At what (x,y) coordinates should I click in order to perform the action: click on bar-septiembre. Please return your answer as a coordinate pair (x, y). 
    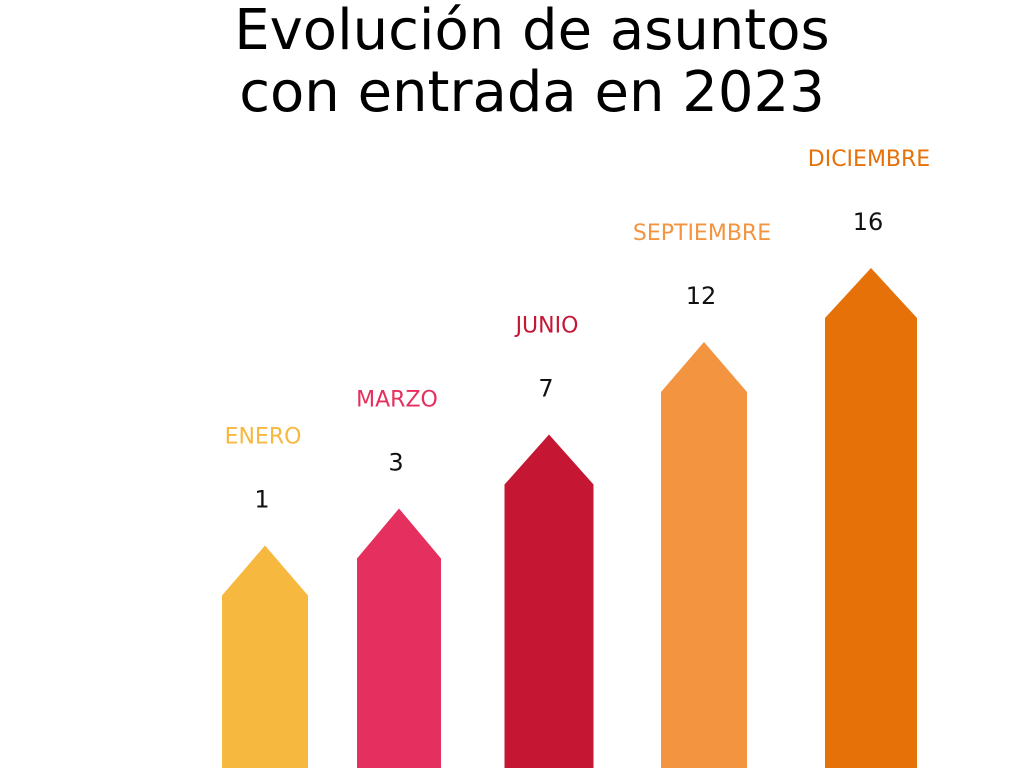
    Looking at the image, I should click on (704, 555).